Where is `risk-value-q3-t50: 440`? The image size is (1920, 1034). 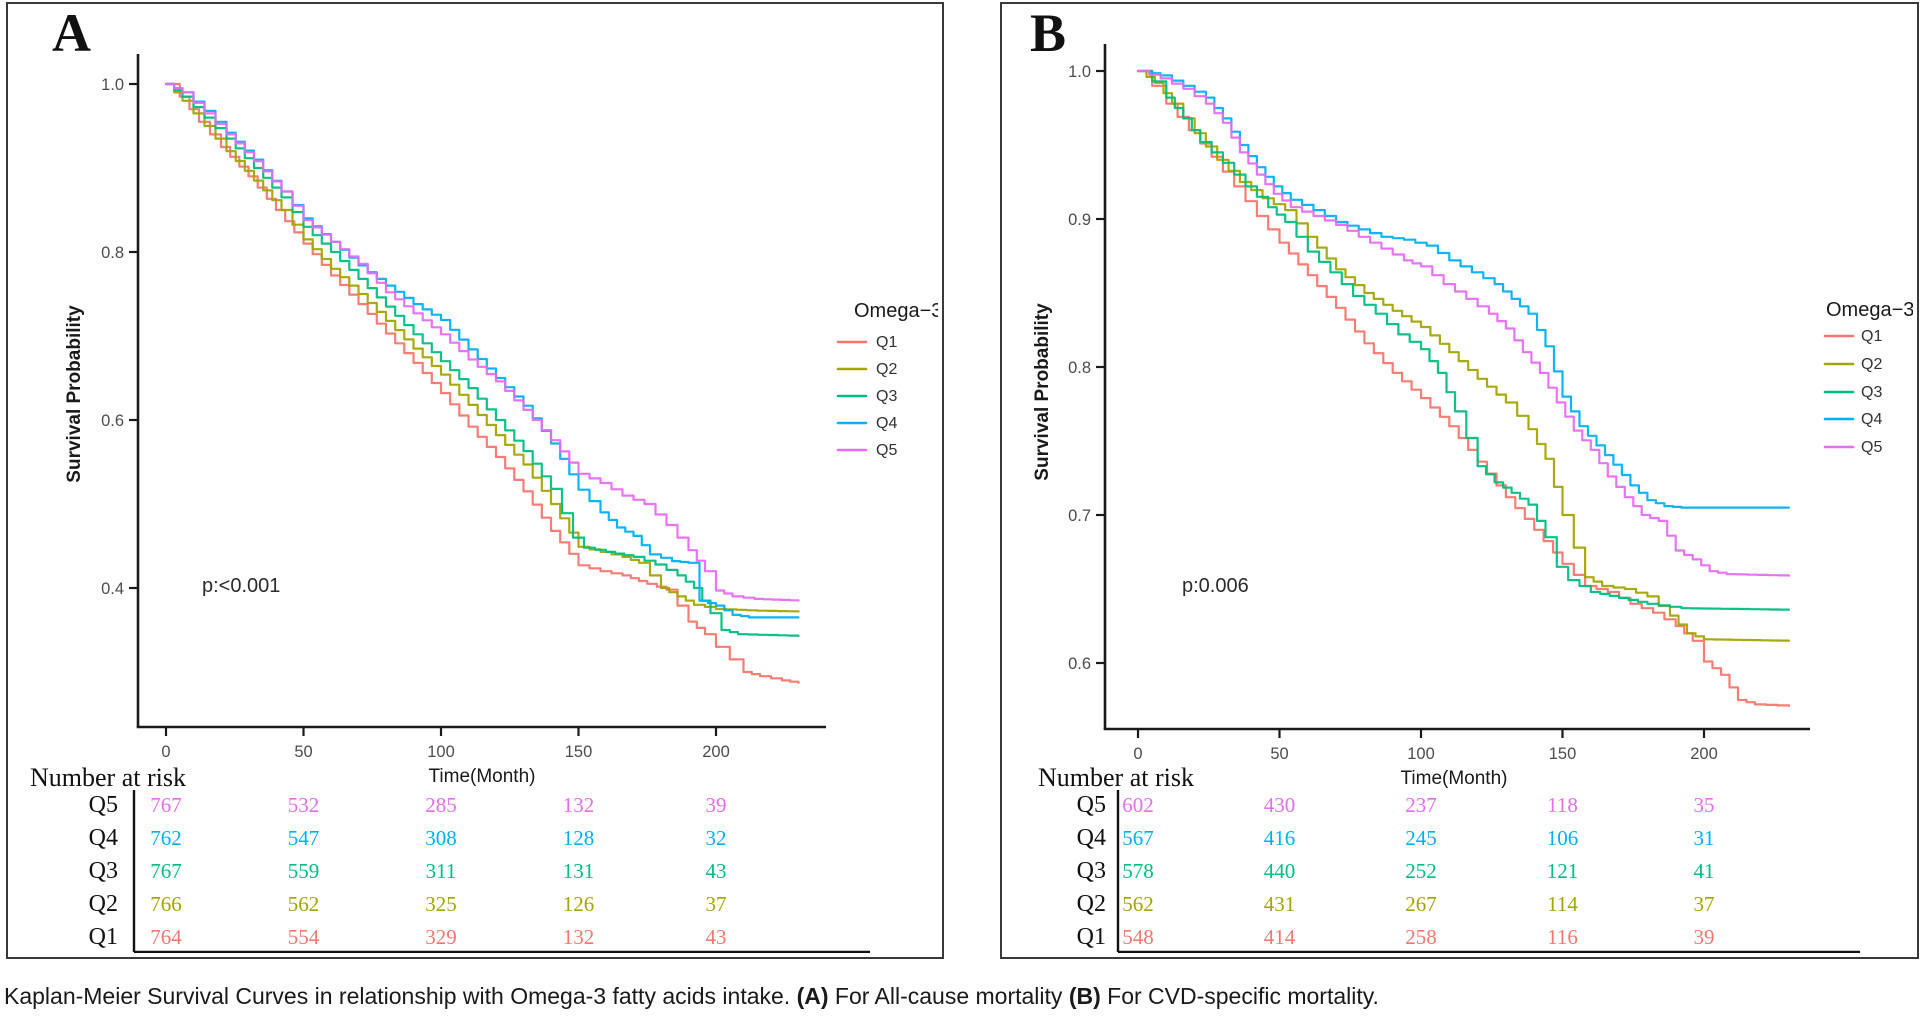 risk-value-q3-t50: 440 is located at coordinates (1280, 871).